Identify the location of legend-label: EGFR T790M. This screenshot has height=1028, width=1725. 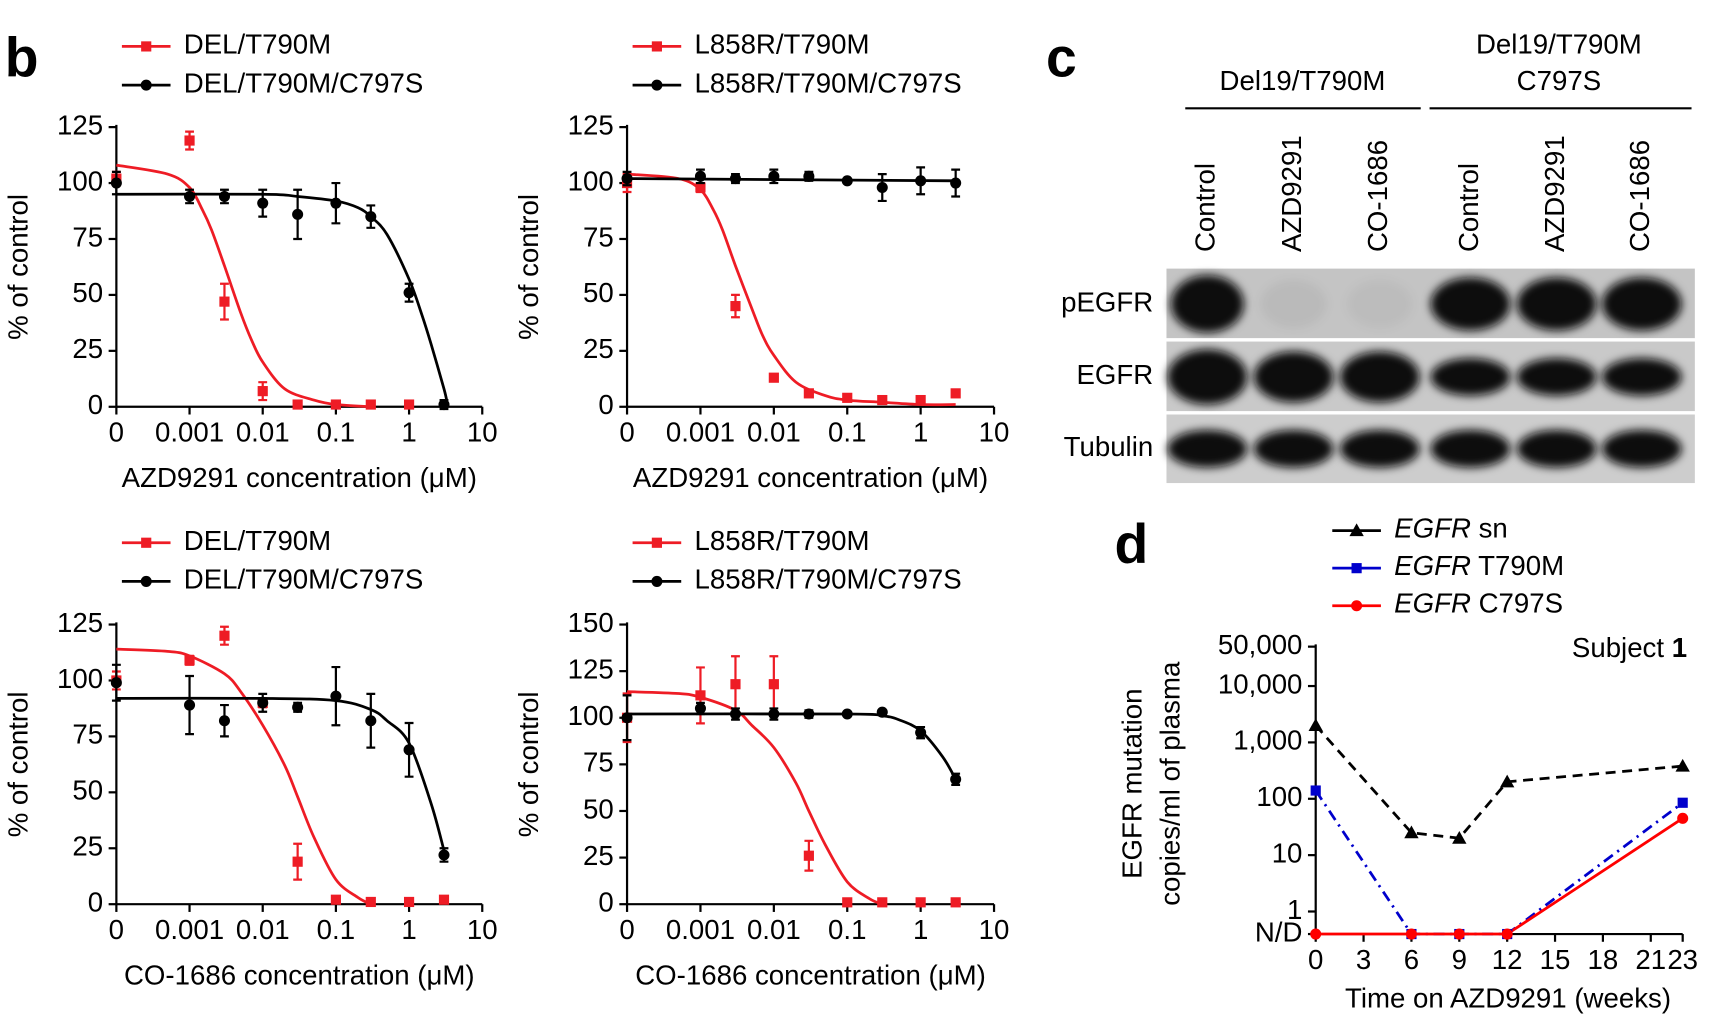
(1479, 565).